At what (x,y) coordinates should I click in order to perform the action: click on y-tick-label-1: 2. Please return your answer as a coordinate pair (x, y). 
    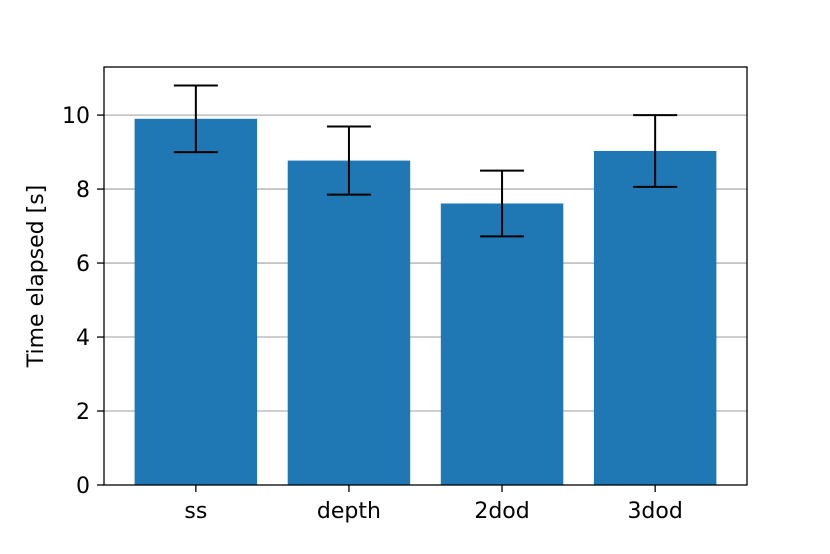
    Looking at the image, I should click on (83, 412).